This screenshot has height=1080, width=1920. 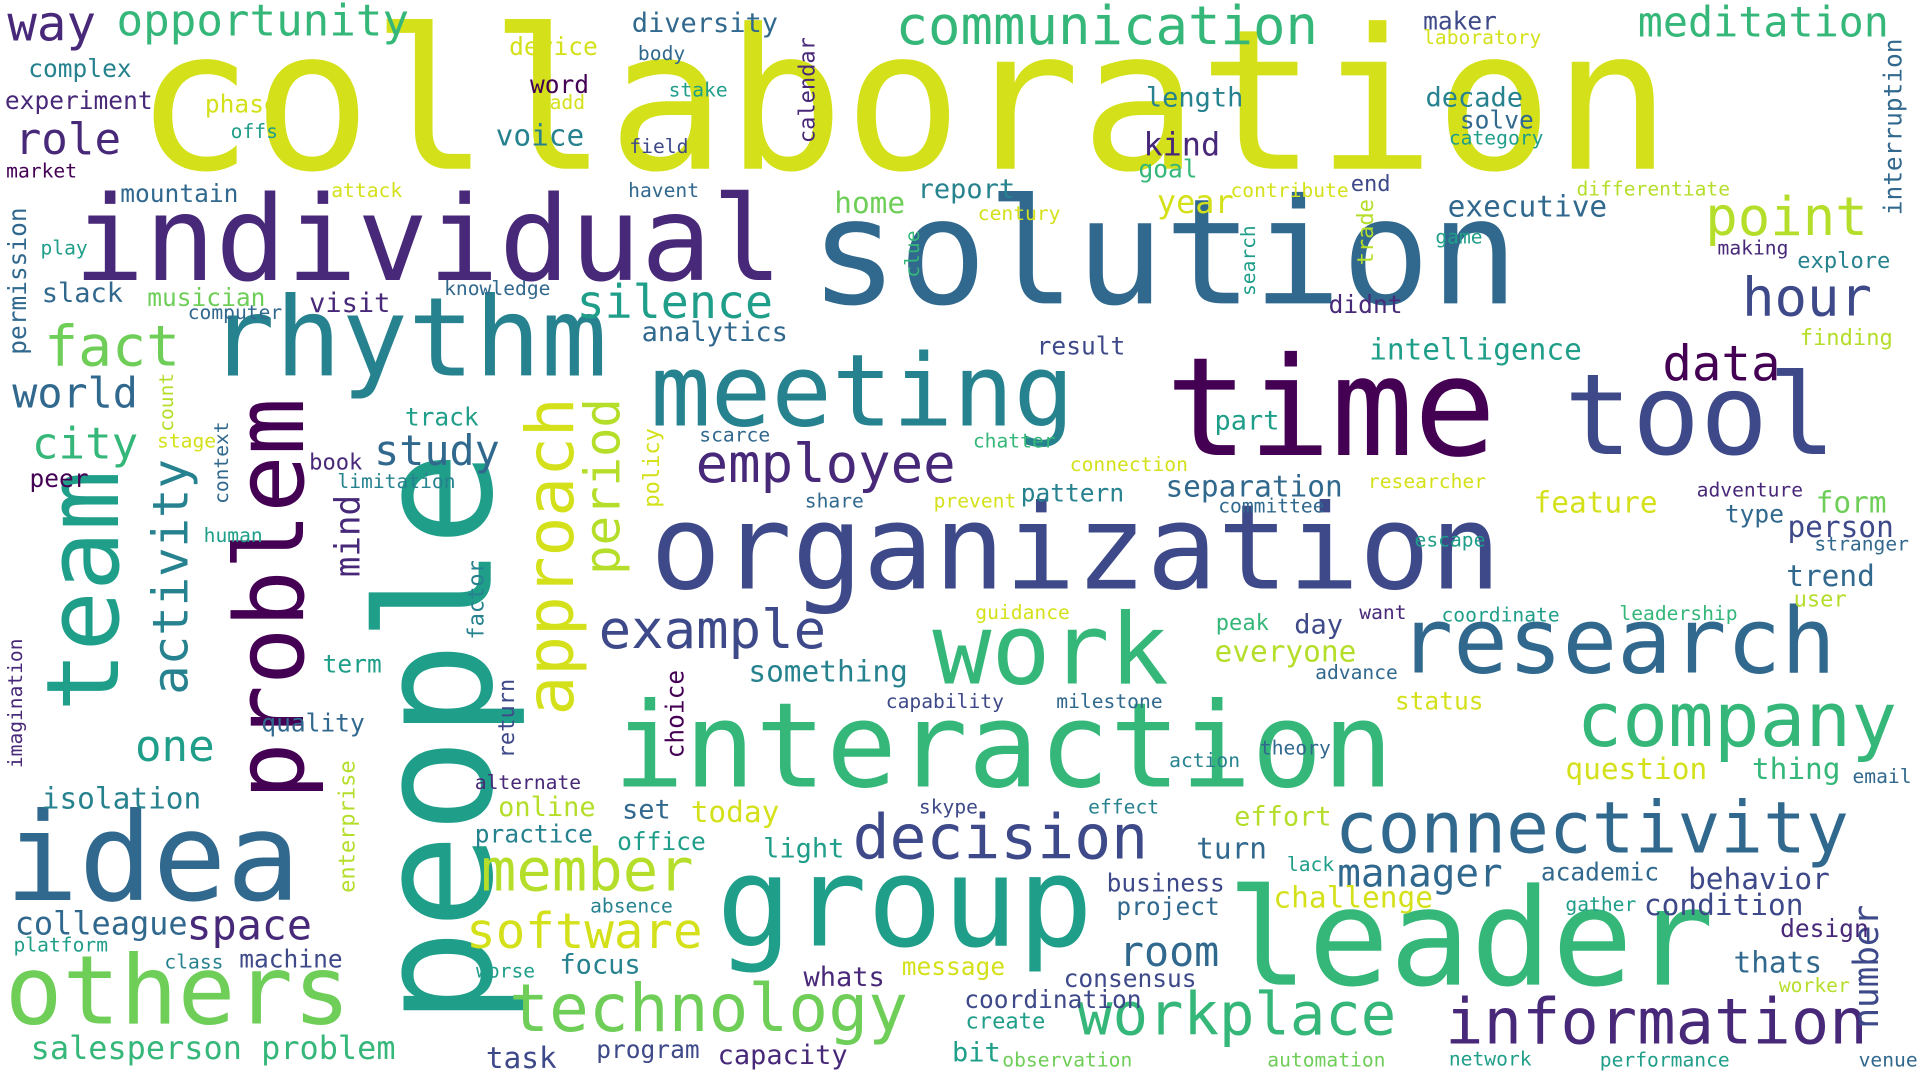 What do you see at coordinates (179, 193) in the screenshot?
I see `cloud-word-mountain: mountain` at bounding box center [179, 193].